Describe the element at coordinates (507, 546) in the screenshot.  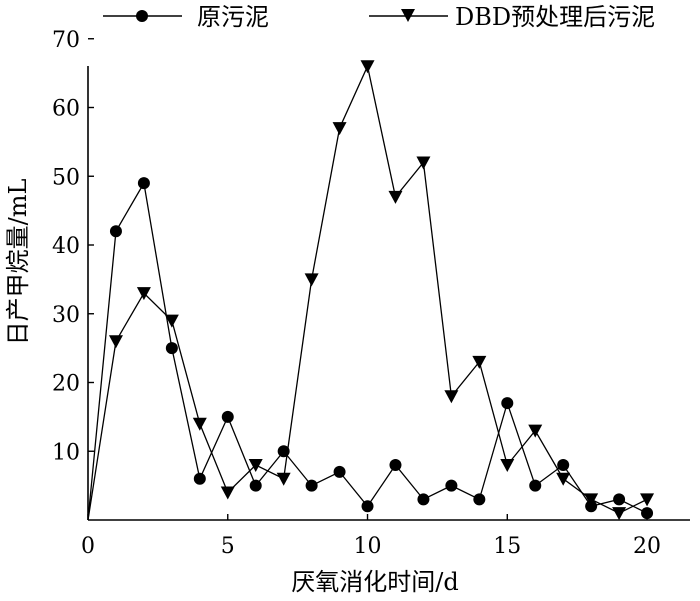
I see `x-tick-label: 15` at that location.